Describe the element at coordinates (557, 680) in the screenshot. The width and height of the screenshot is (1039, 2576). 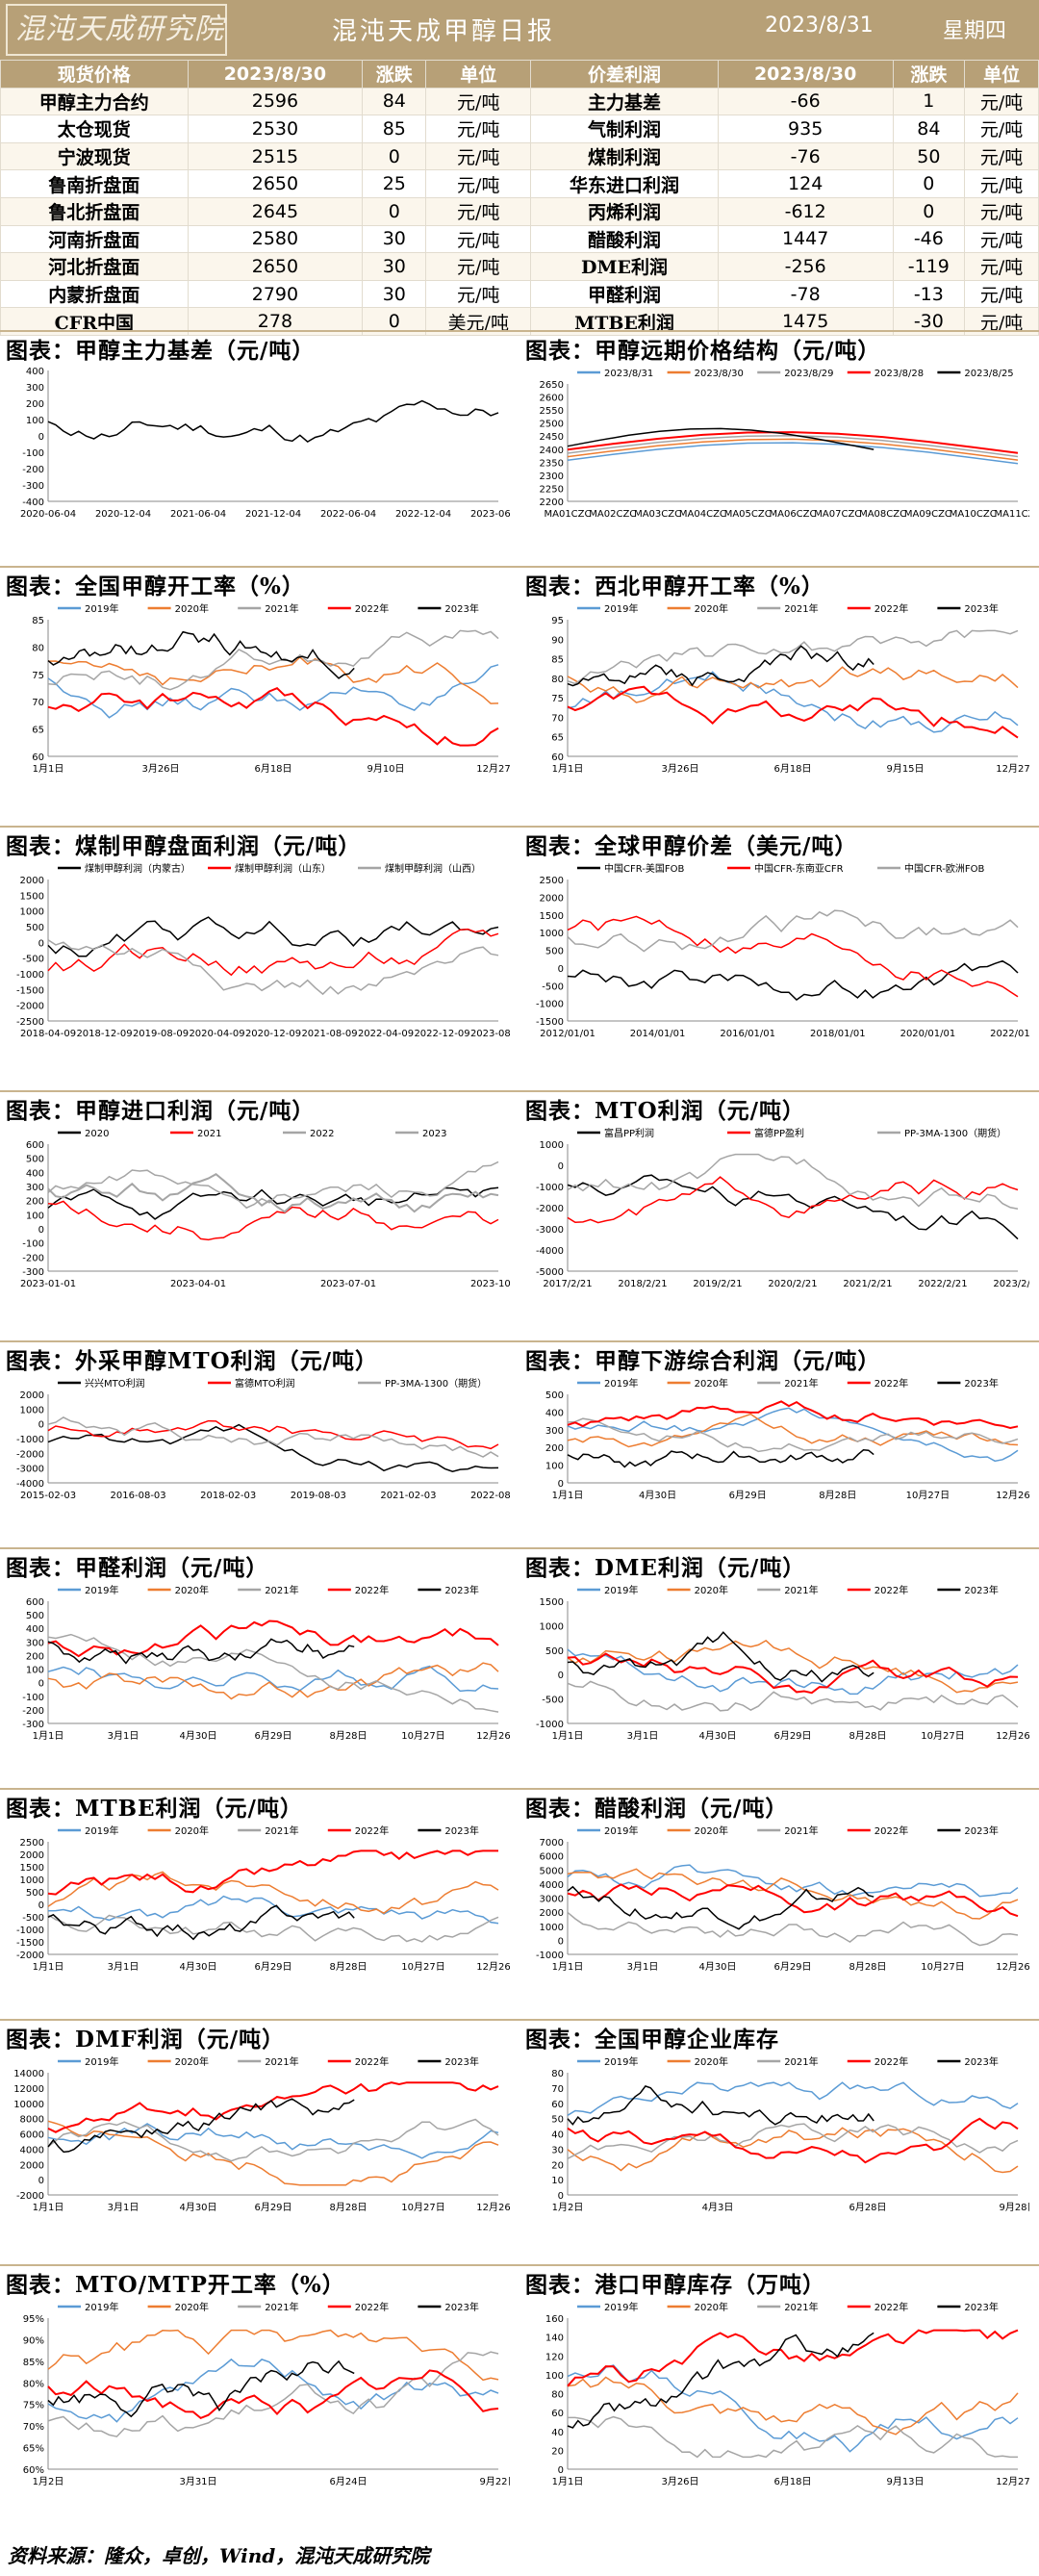
I see `y-tick-label: 80` at that location.